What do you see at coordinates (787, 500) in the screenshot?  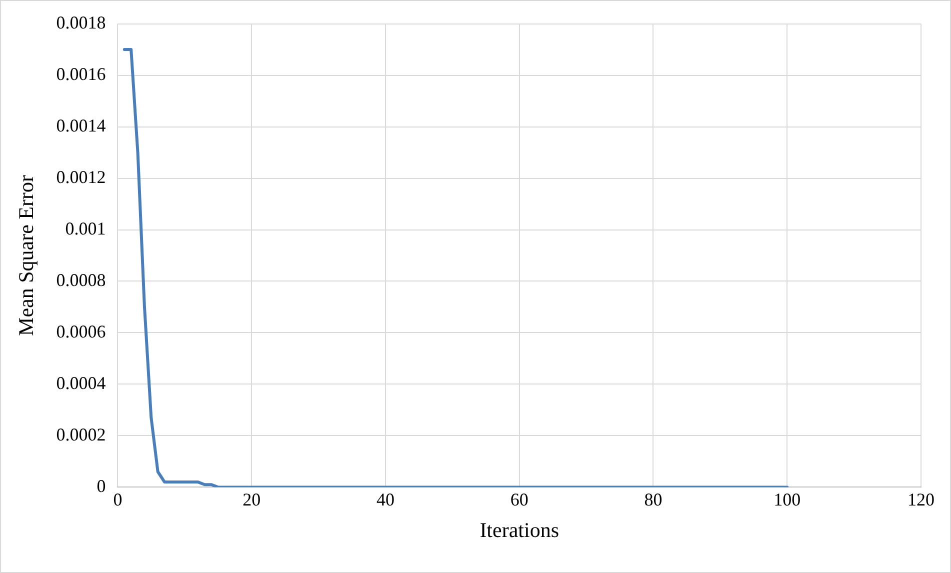 I see `x-tick-label: 100` at bounding box center [787, 500].